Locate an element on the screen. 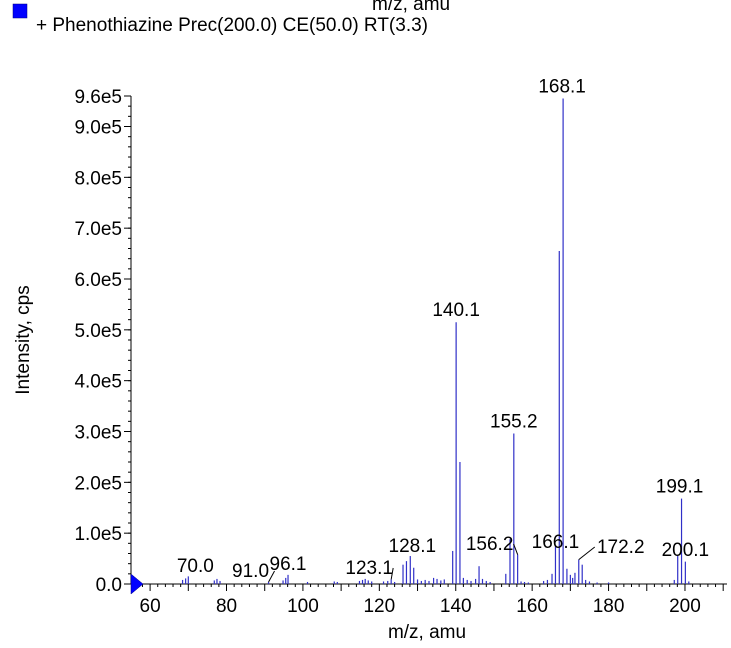 The width and height of the screenshot is (731, 648). peak-label: 140.1 is located at coordinates (456, 310).